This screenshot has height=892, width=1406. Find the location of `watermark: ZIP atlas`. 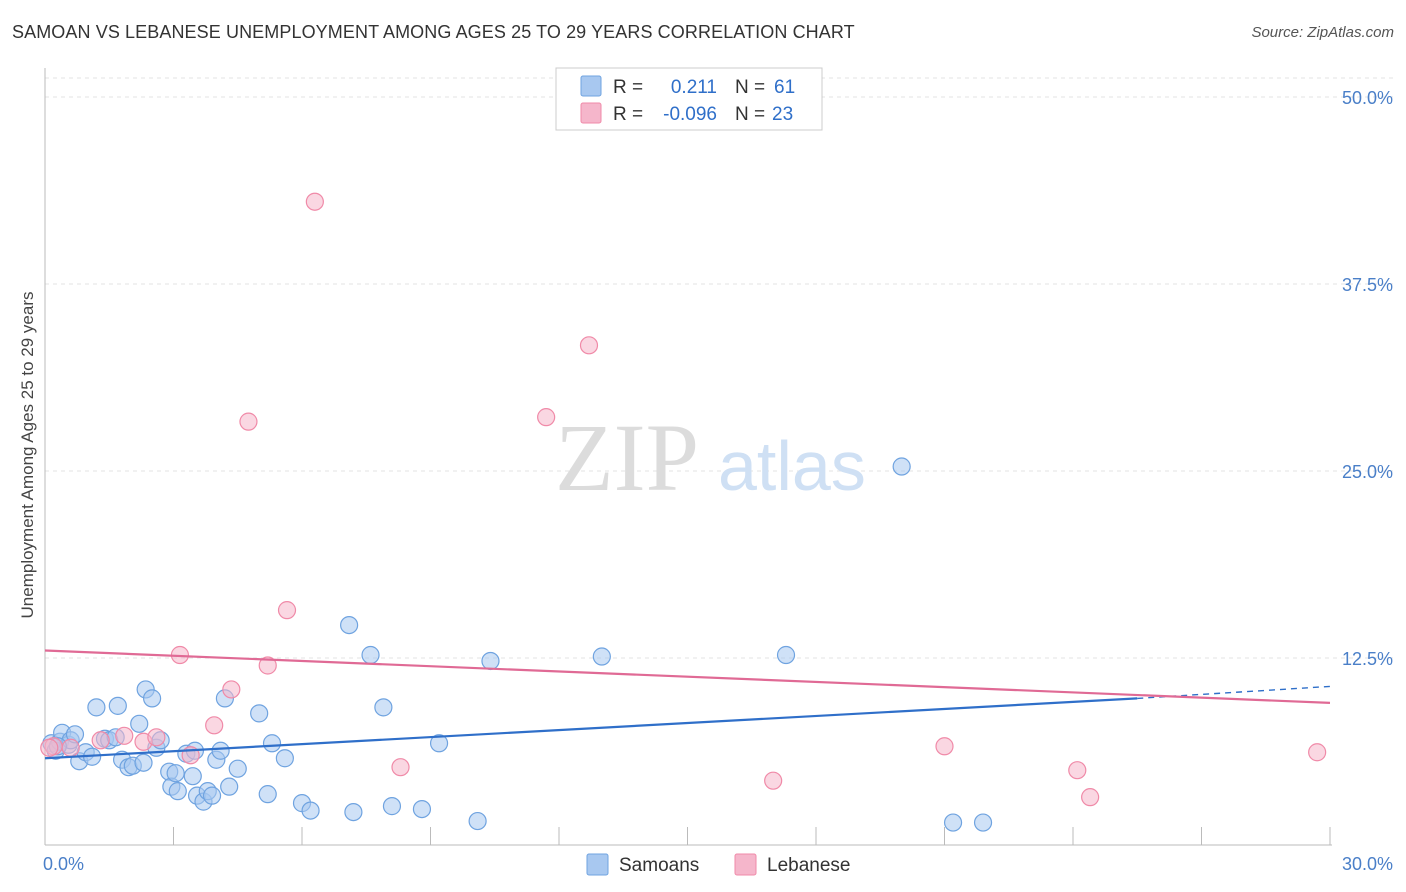

watermark: ZIP atlas is located at coordinates (710, 457).